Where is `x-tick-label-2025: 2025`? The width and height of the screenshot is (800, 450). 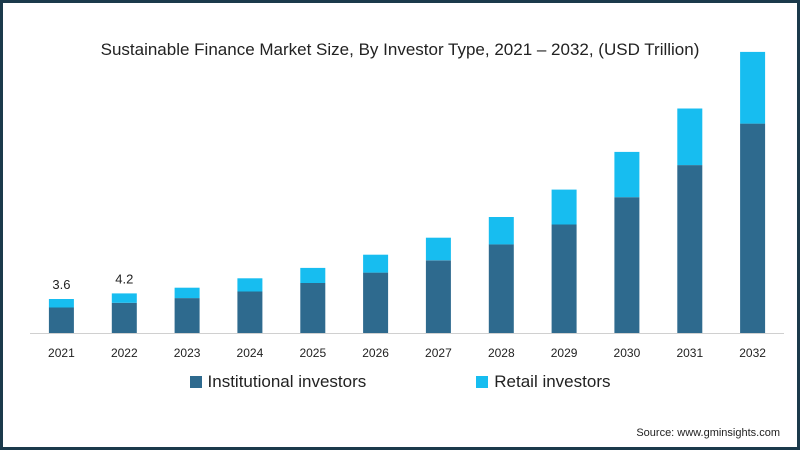 x-tick-label-2025: 2025 is located at coordinates (312, 353).